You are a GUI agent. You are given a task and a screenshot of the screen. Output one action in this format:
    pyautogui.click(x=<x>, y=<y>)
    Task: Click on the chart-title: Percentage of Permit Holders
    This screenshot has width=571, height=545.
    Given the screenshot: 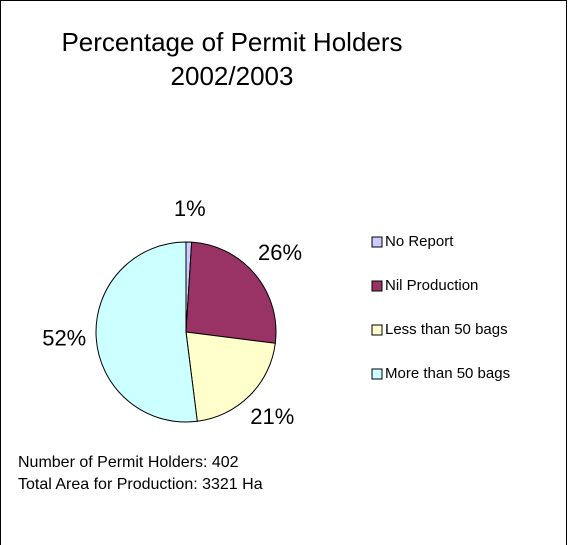 What is the action you would take?
    pyautogui.click(x=231, y=42)
    